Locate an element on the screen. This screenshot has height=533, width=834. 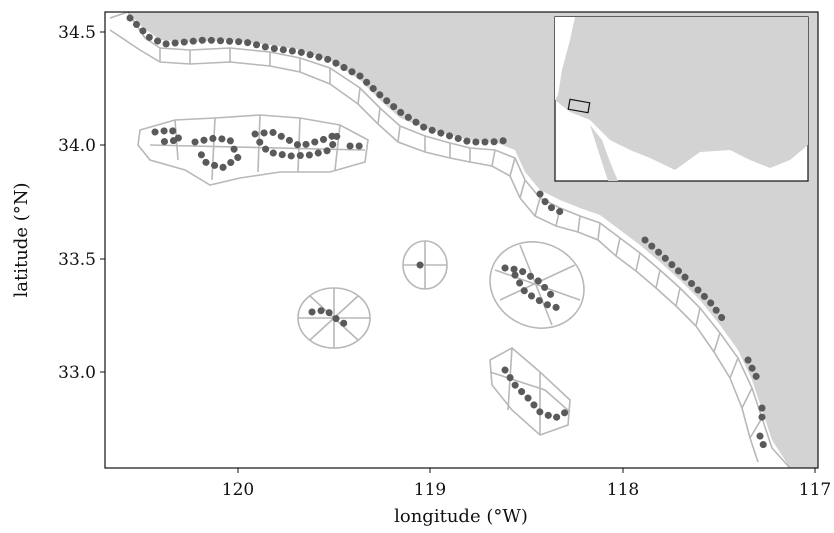
x-tick-label: 118 is located at coordinates (623, 490).